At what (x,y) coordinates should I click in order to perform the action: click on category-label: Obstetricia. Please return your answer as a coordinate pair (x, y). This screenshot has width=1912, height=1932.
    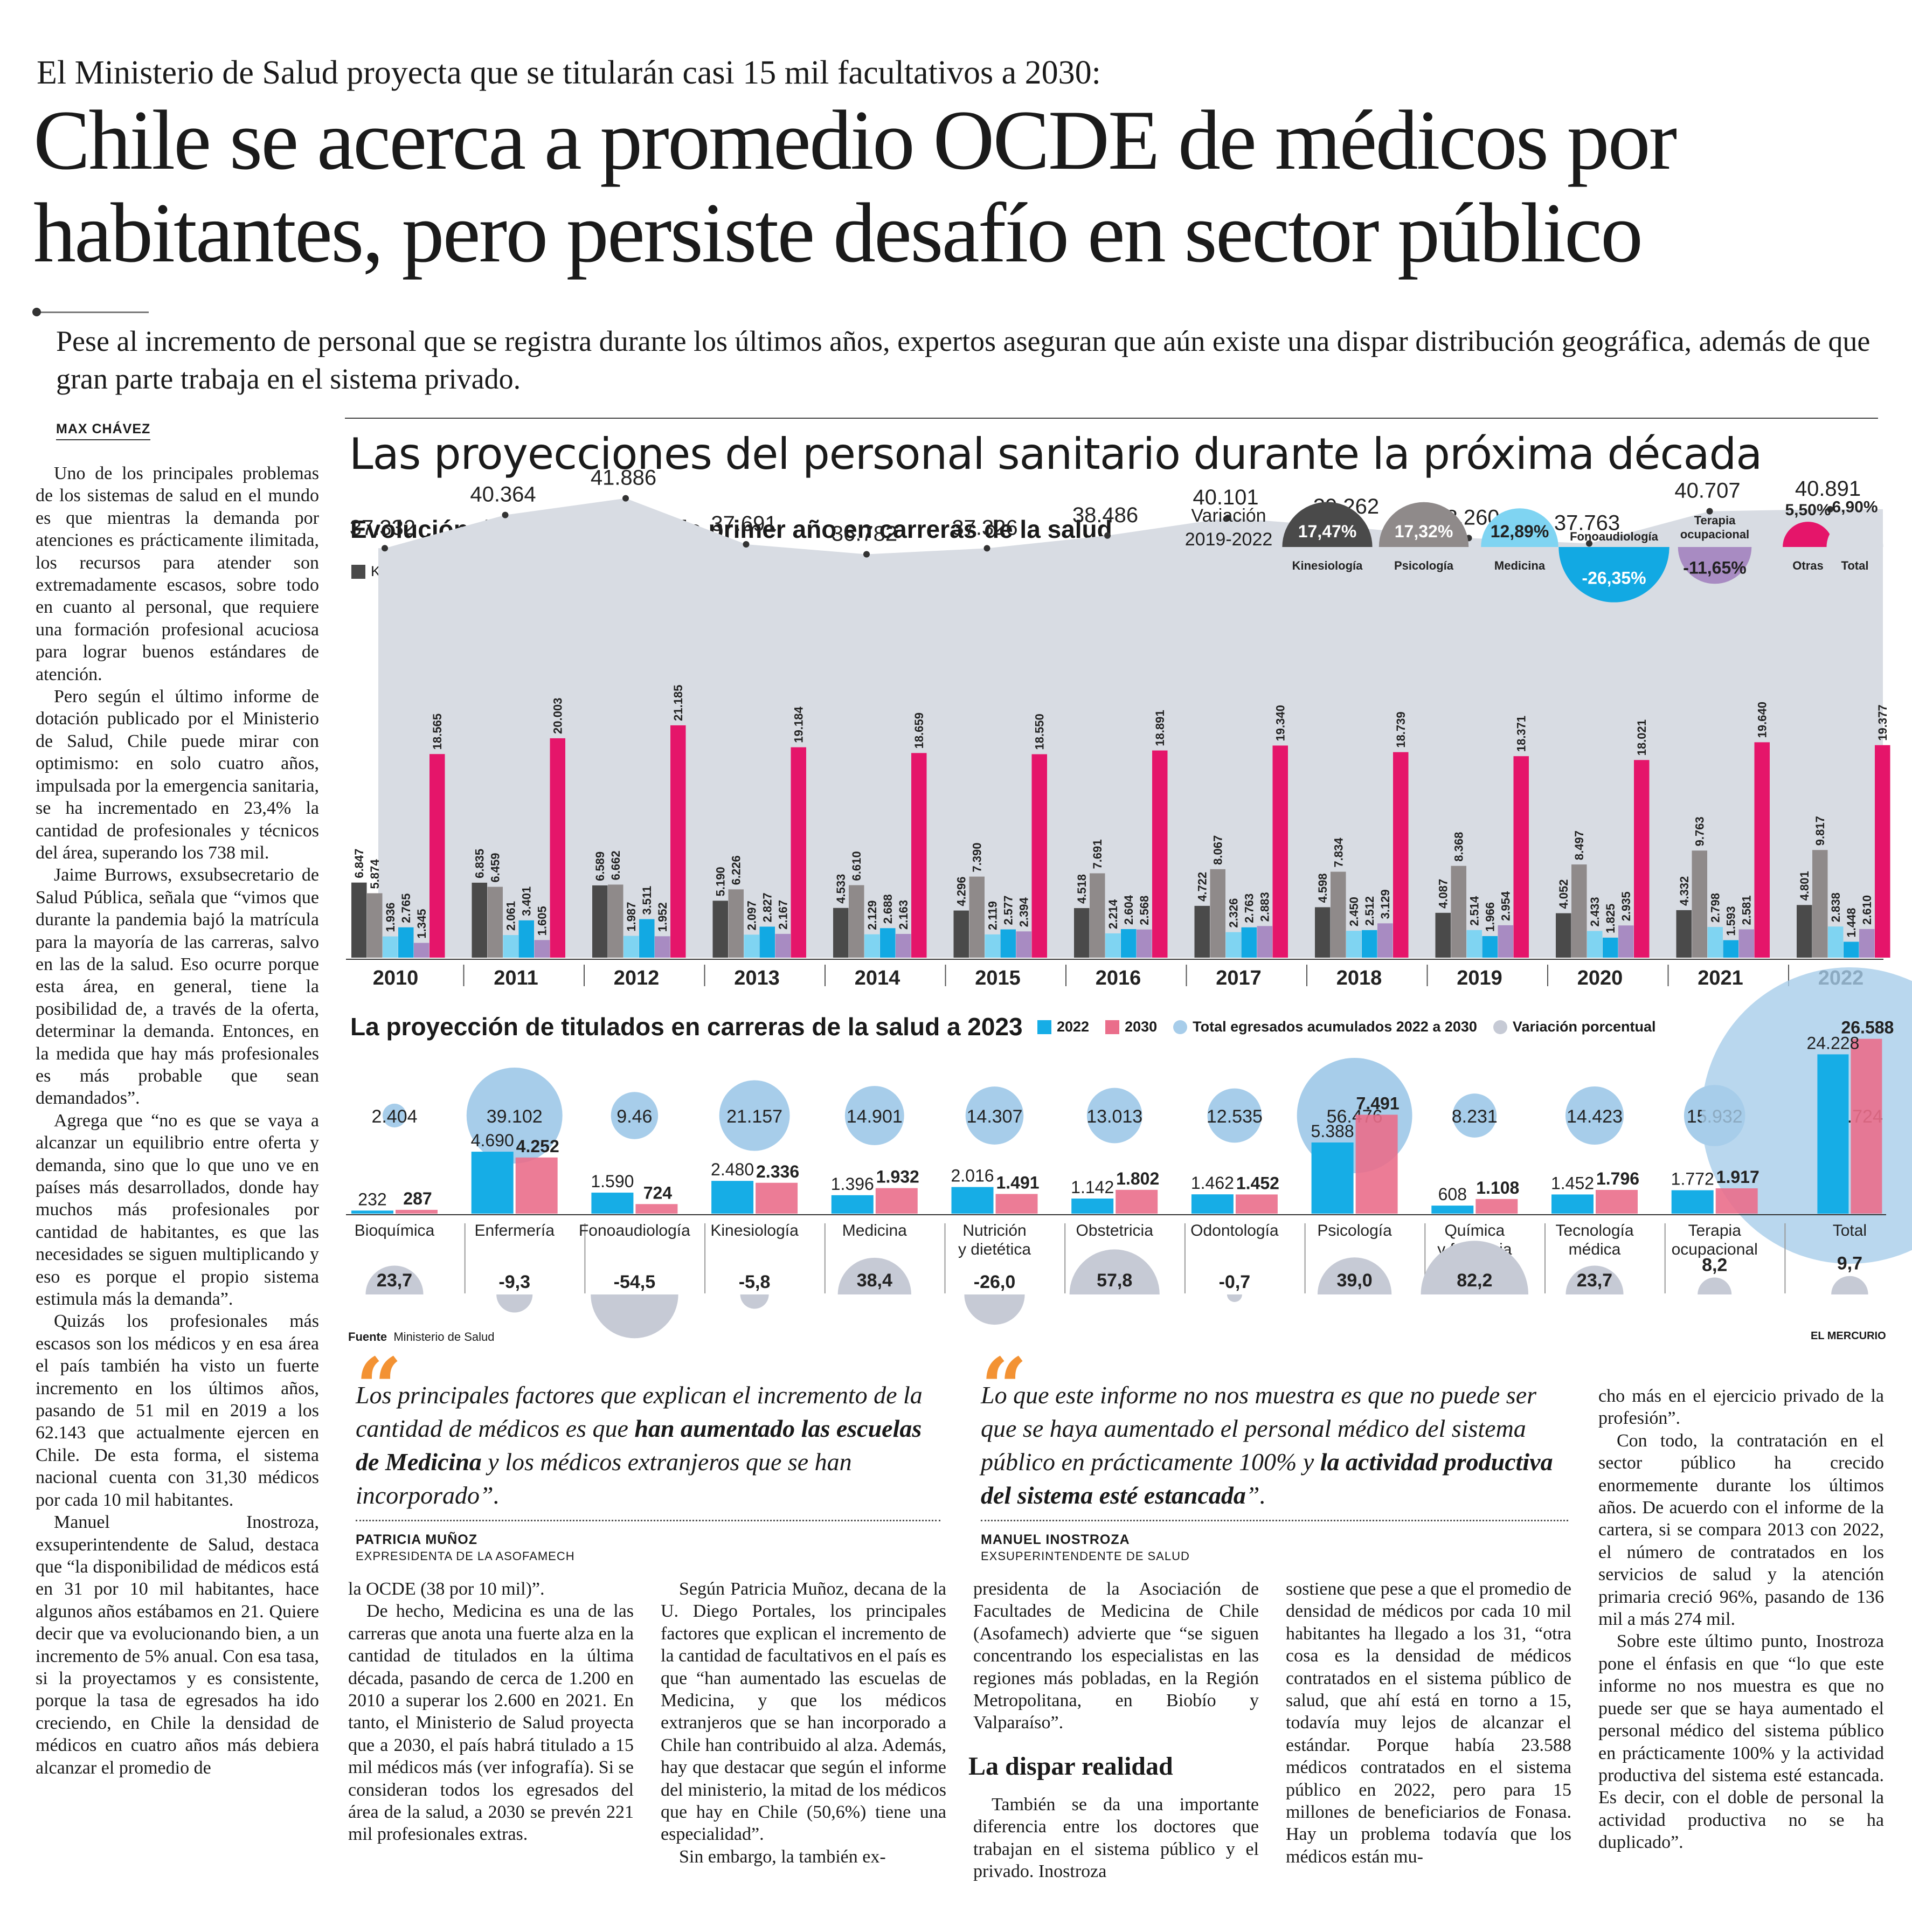
    Looking at the image, I should click on (1115, 1230).